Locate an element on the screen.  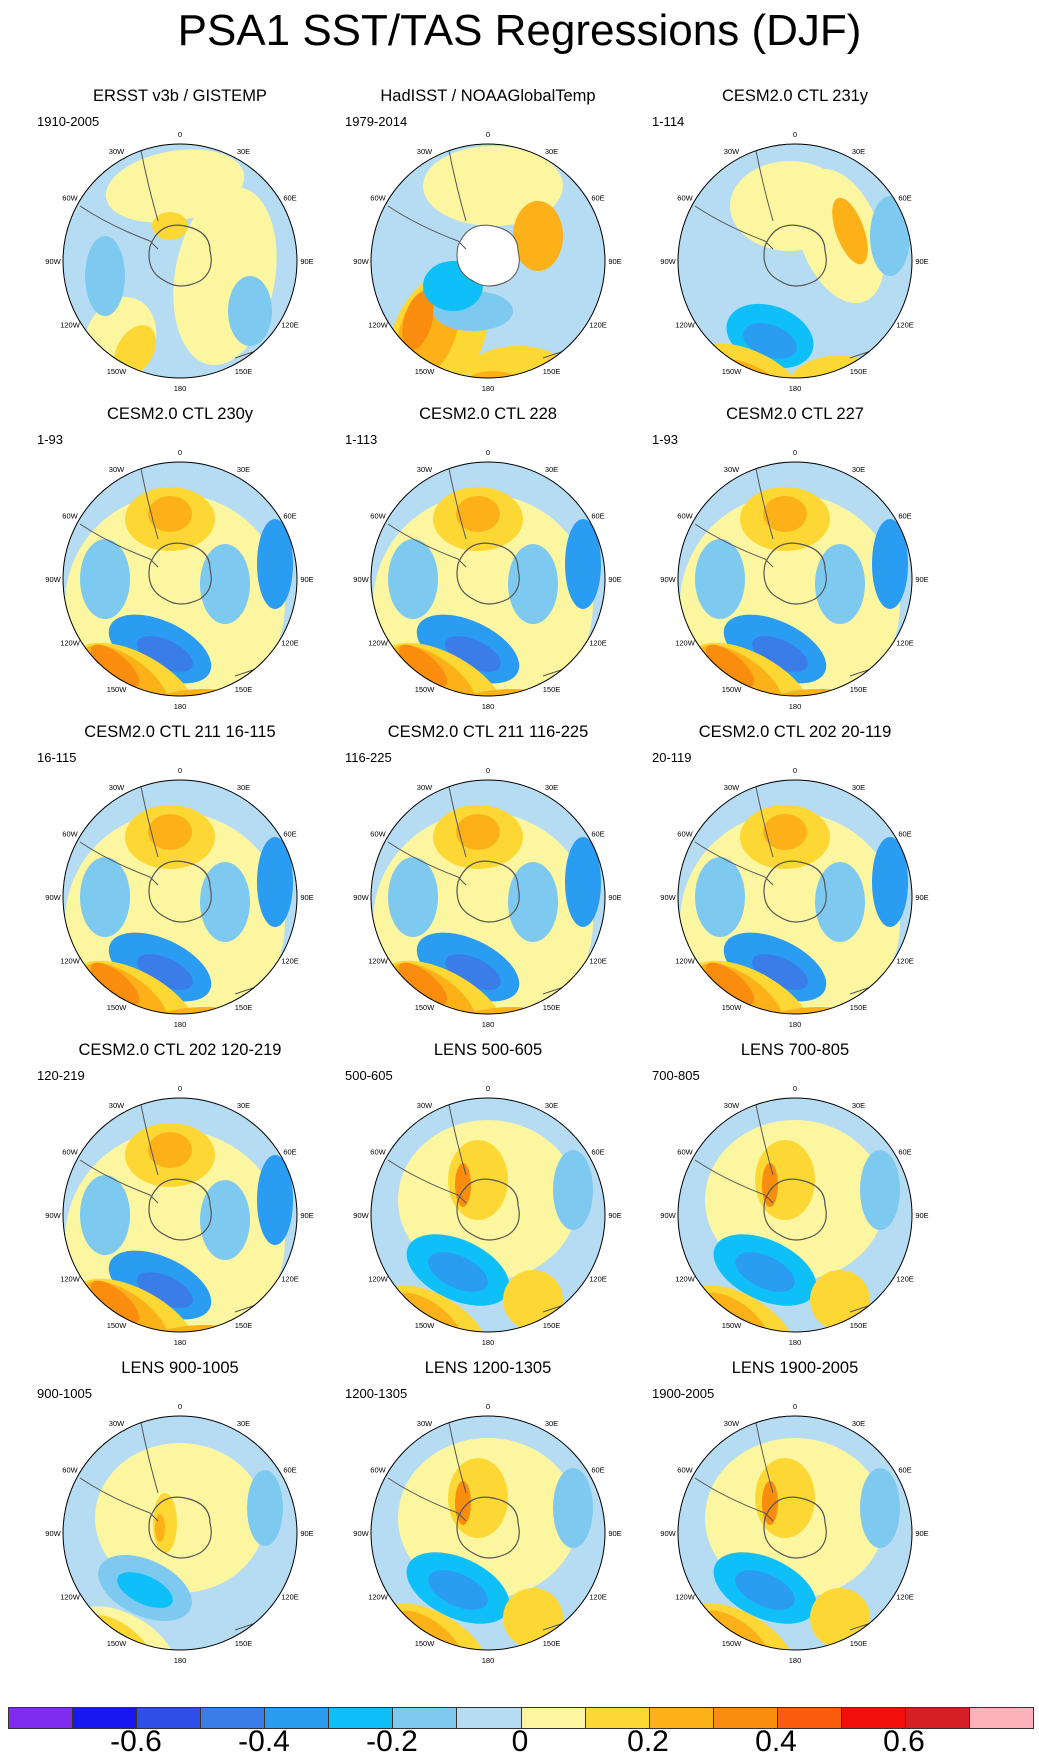
panel-title: CESM2.0 CTL 202 20-119 is located at coordinates (795, 732).